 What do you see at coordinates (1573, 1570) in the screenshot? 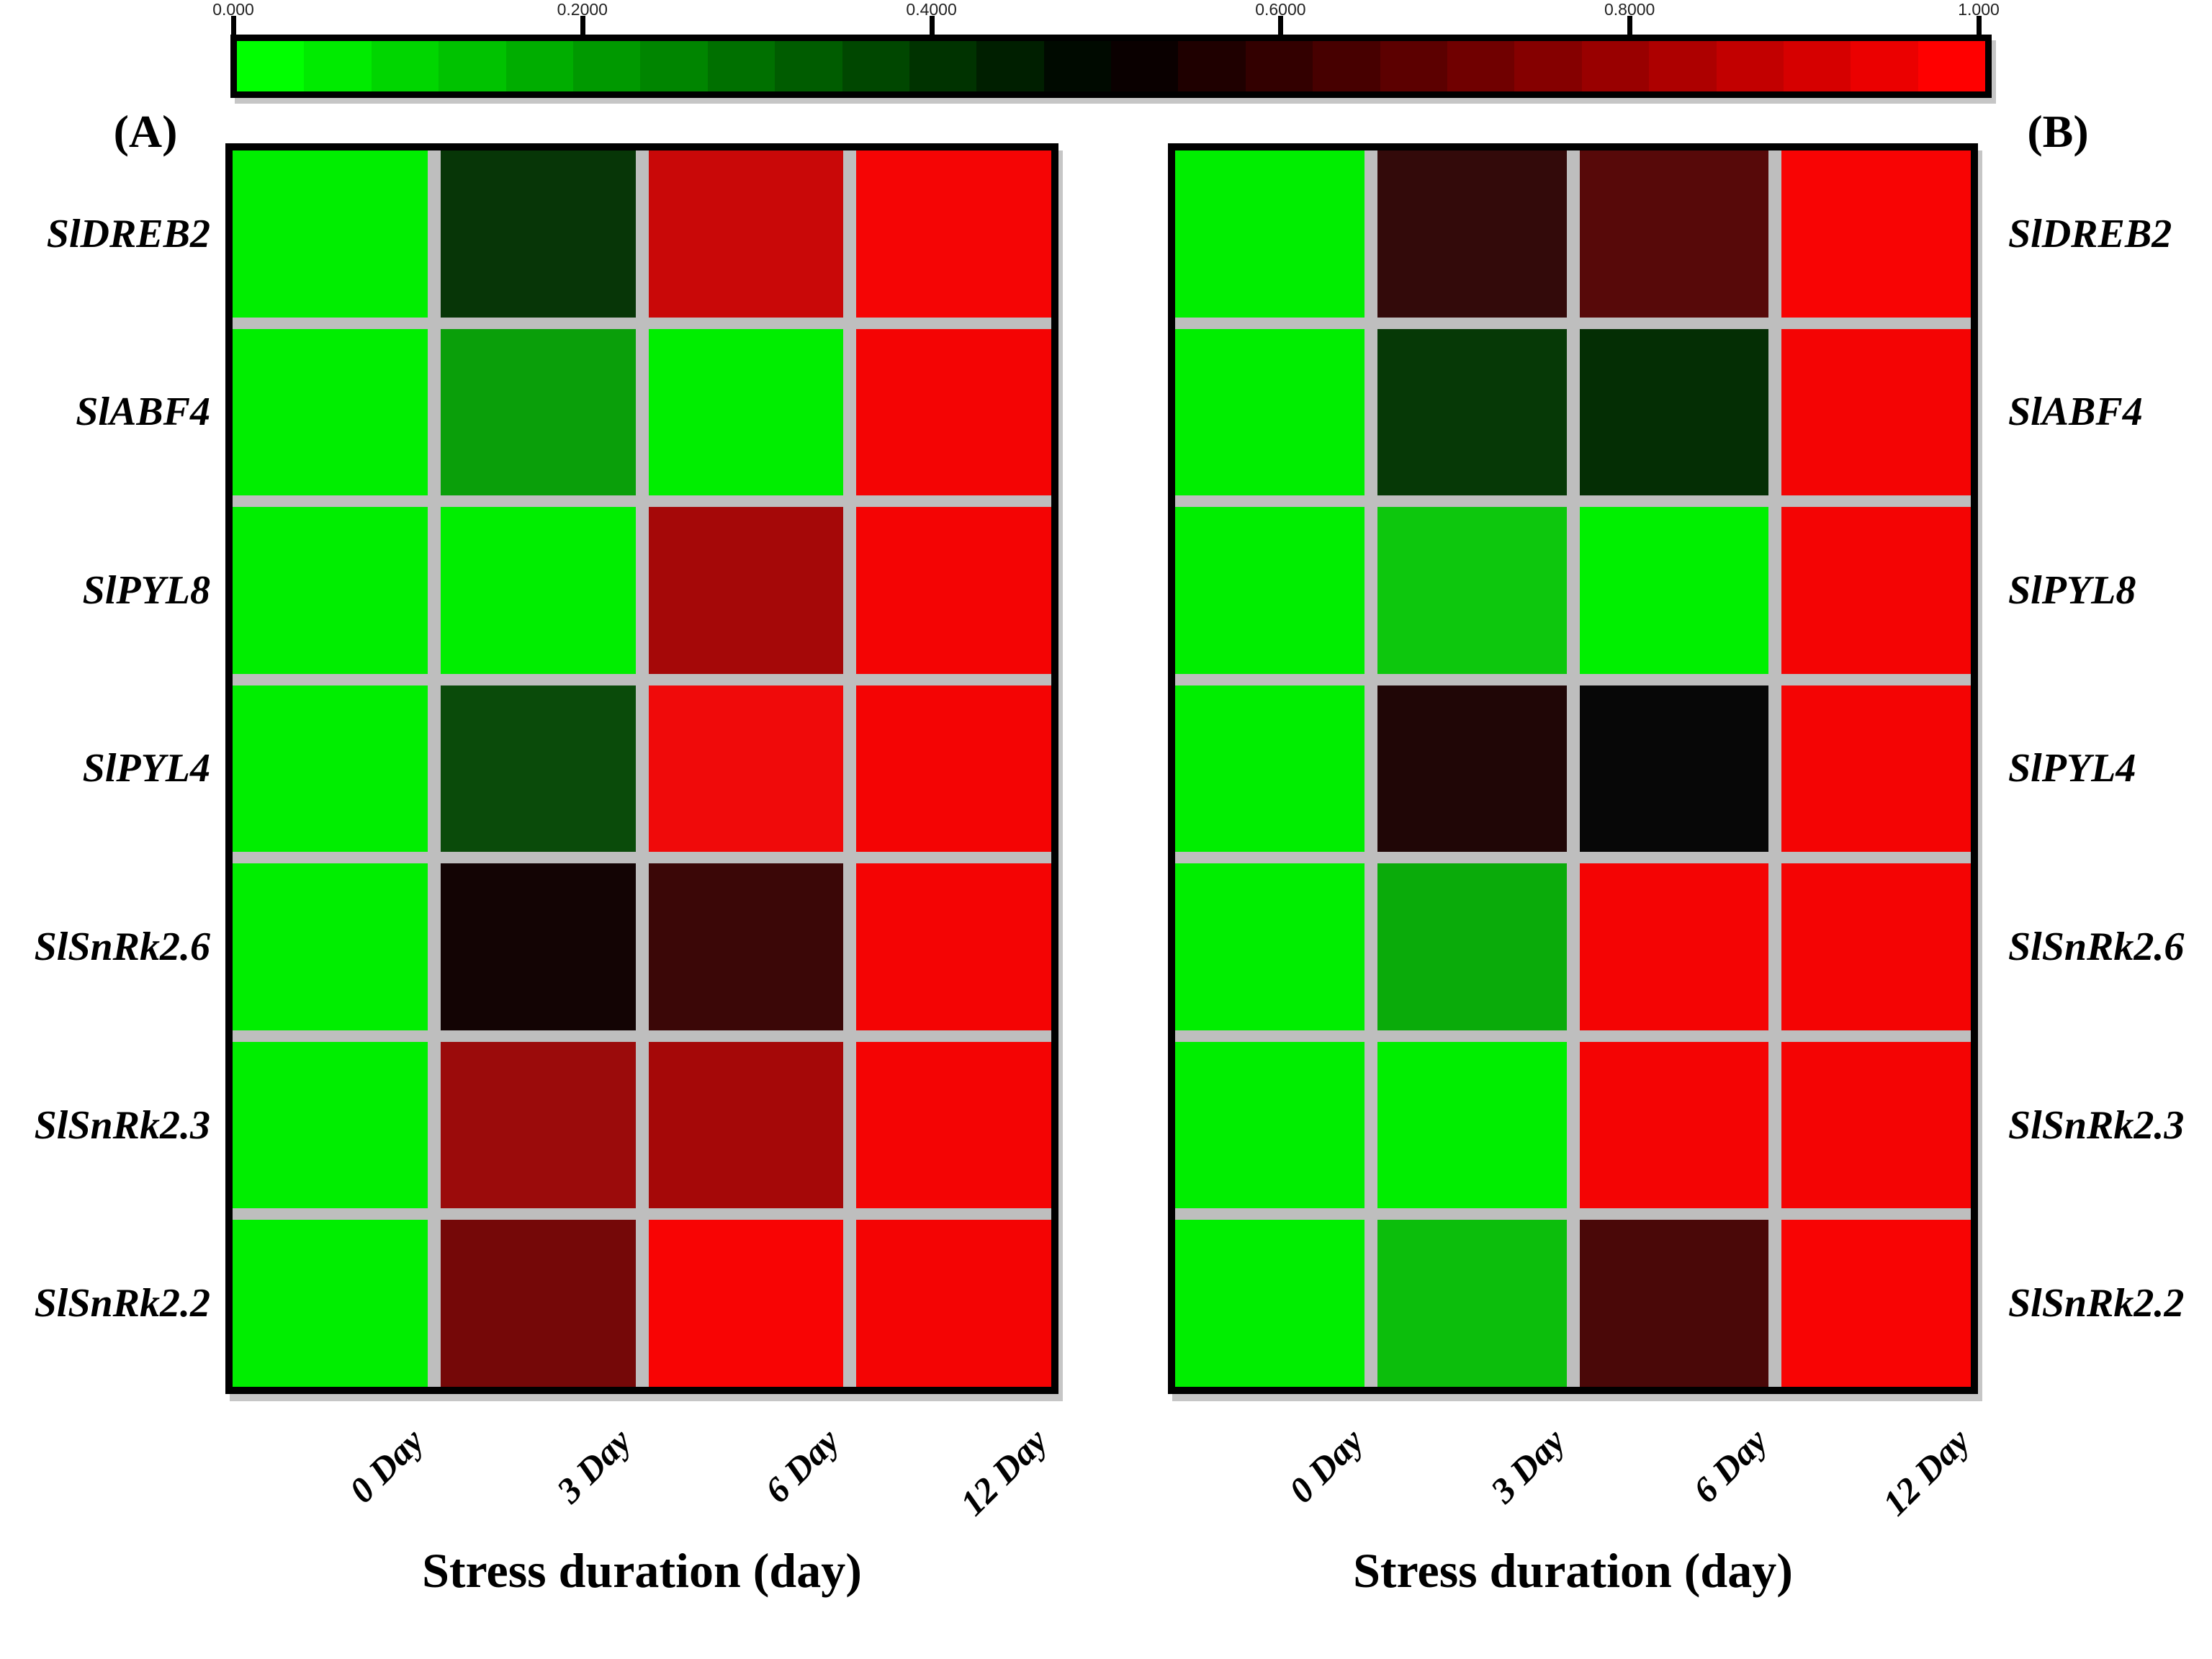
I see `x-axis-title-b: Stress duration (day)` at bounding box center [1573, 1570].